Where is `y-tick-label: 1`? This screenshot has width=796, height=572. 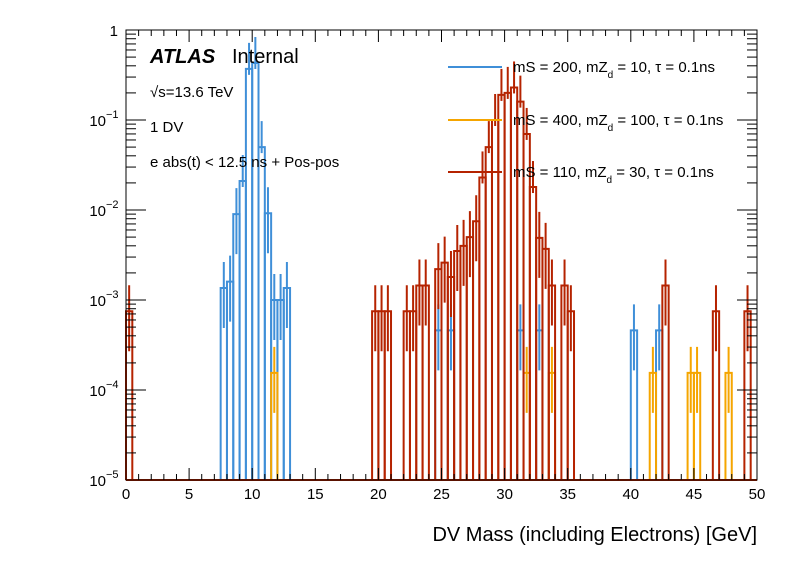
y-tick-label: 1 is located at coordinates (114, 31).